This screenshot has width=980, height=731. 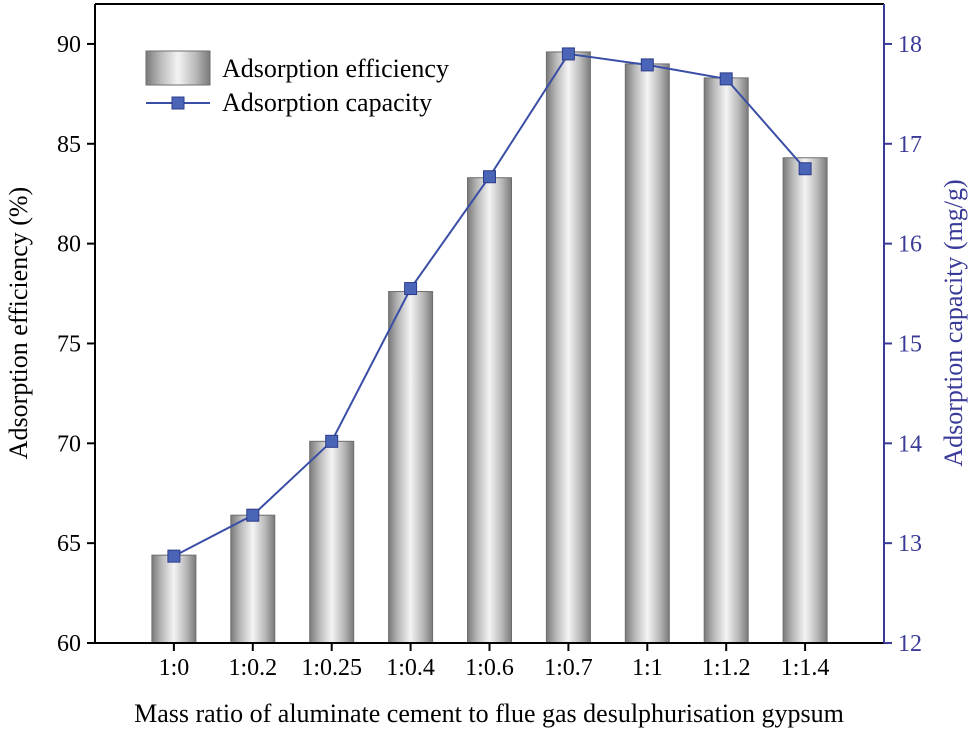 What do you see at coordinates (332, 441) in the screenshot?
I see `capacity-marker-1:0.25` at bounding box center [332, 441].